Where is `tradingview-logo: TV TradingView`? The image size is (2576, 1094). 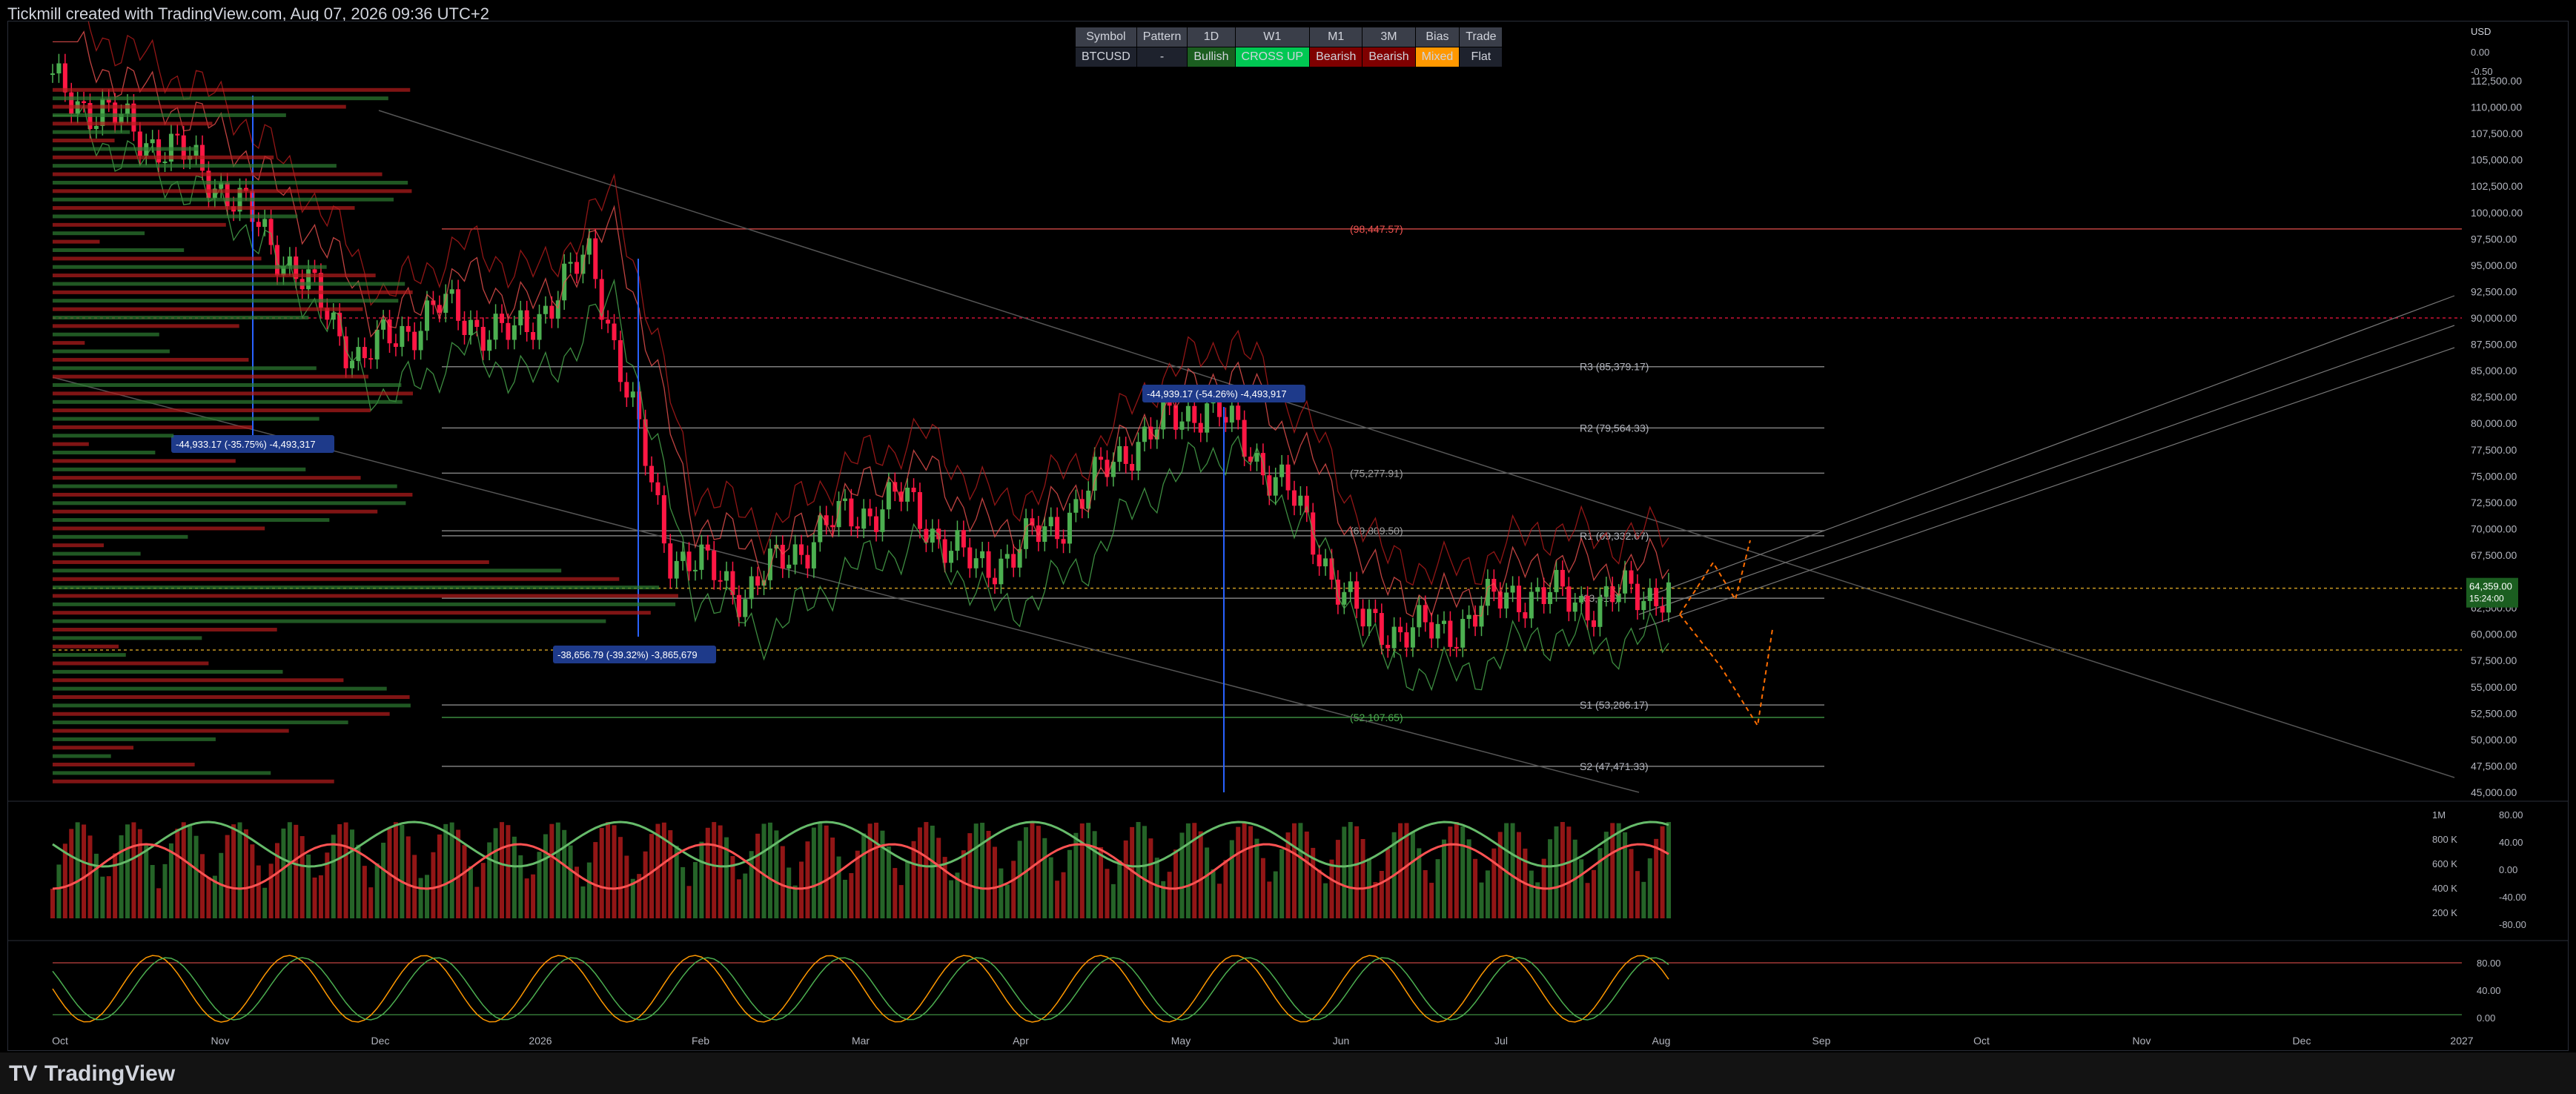 tradingview-logo: TV TradingView is located at coordinates (92, 1073).